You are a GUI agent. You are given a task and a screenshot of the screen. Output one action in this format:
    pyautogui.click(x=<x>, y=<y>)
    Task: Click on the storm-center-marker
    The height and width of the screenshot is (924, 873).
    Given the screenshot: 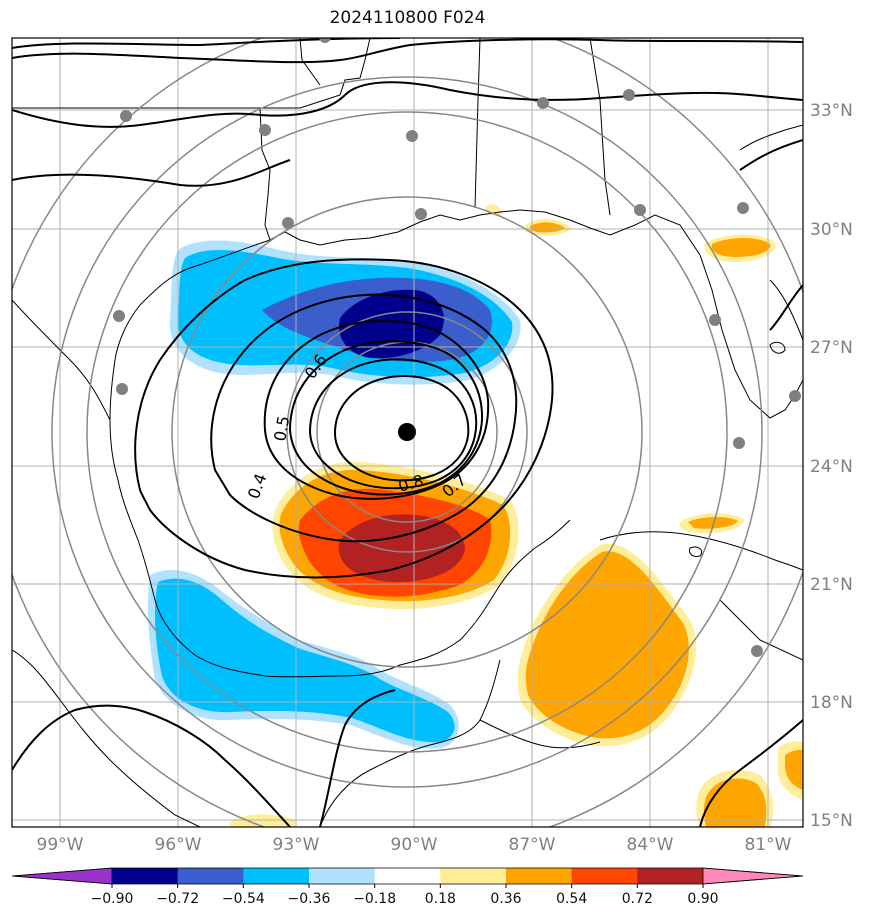 What is the action you would take?
    pyautogui.click(x=407, y=432)
    